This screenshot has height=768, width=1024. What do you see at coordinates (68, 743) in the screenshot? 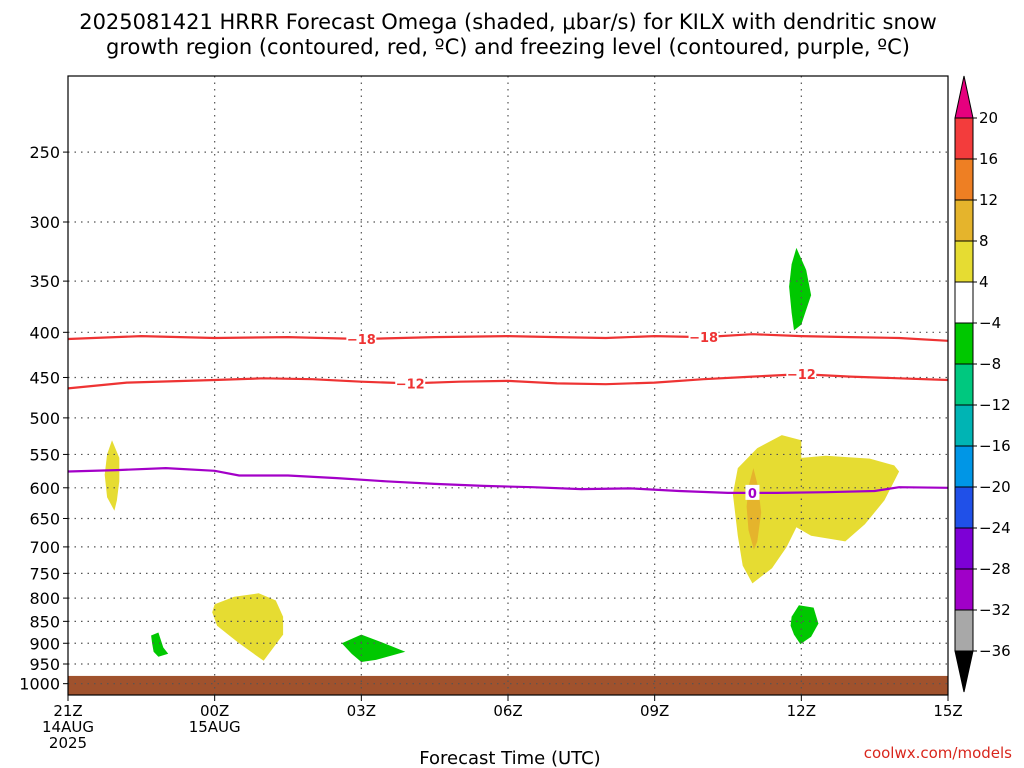
I see `x-tick-label: 2025` at bounding box center [68, 743].